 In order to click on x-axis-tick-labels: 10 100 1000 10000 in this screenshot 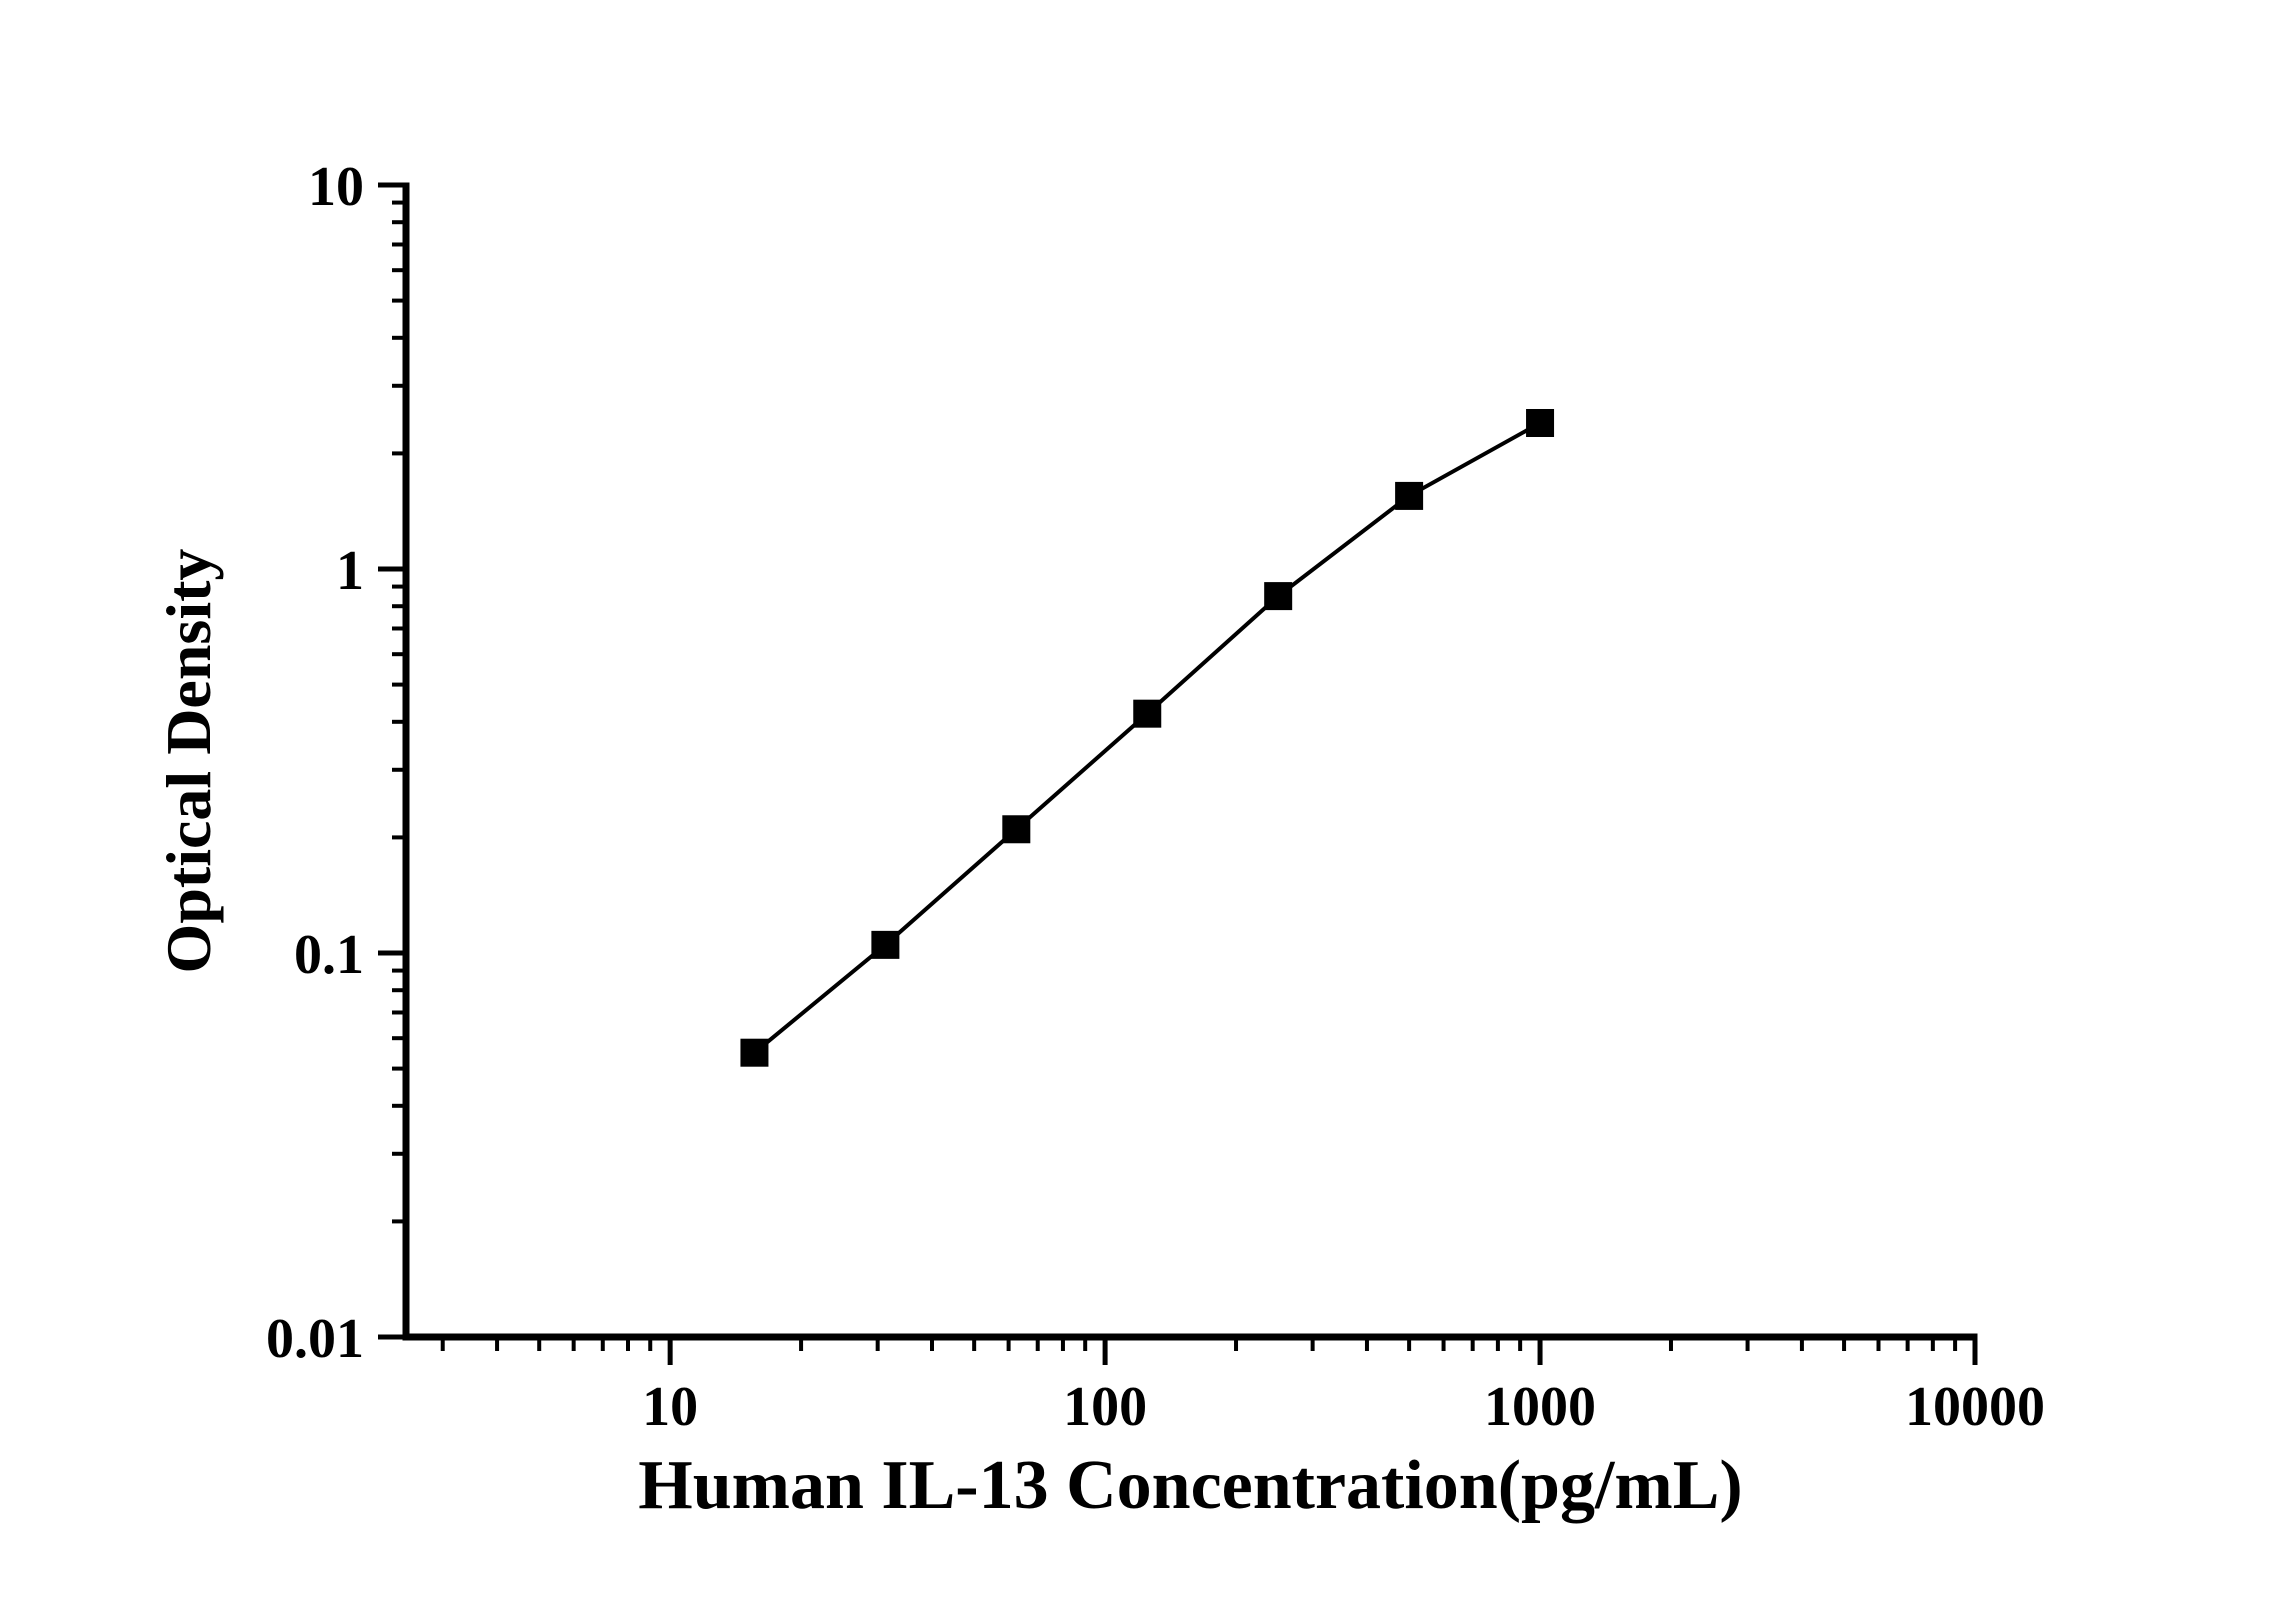, I will do `click(1343, 1407)`.